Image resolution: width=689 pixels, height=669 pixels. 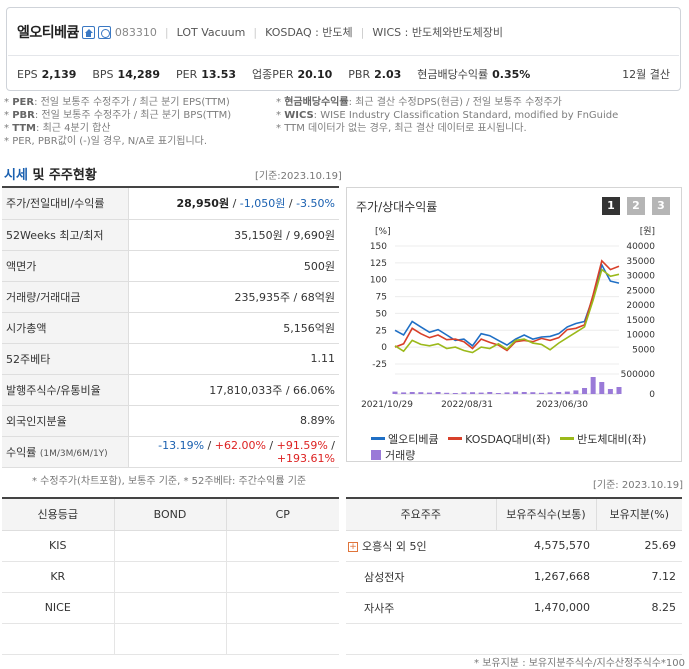 I want to click on company-name: 엘오티베큠, so click(x=48, y=33).